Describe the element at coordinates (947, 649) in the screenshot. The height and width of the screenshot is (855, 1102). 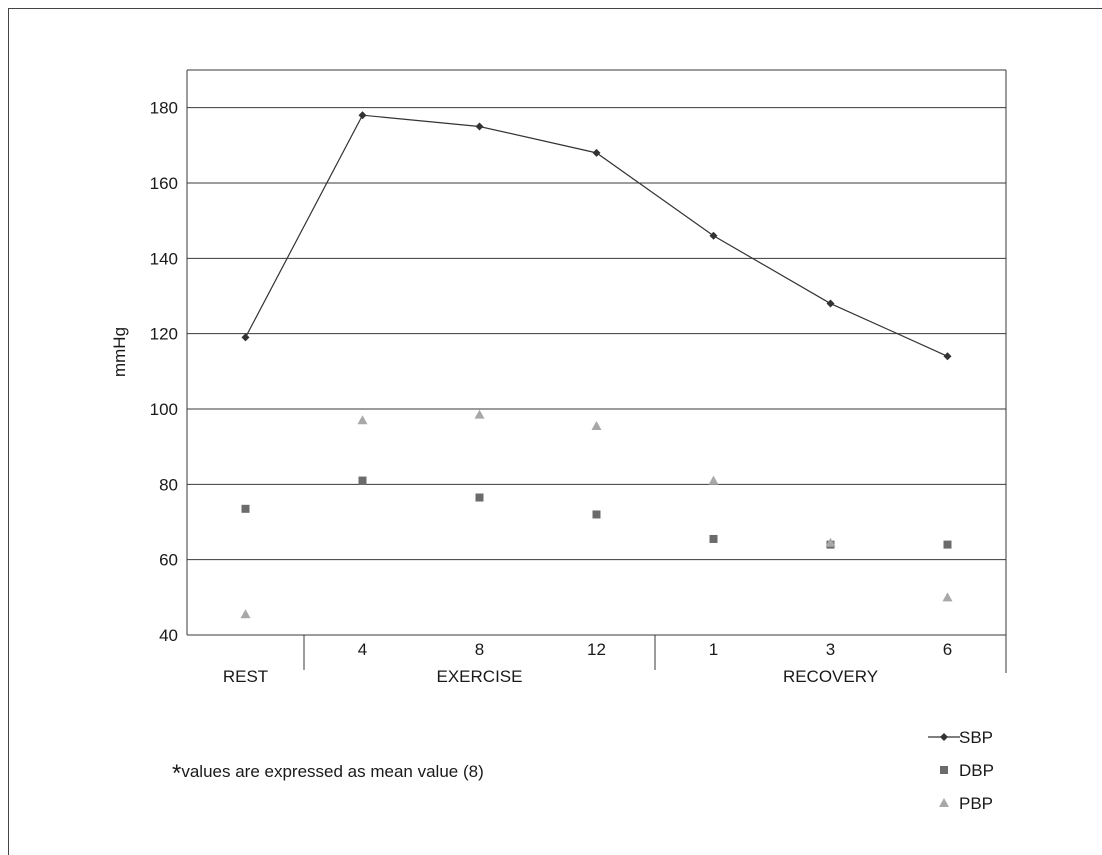
I see `x-tick-6: 6` at that location.